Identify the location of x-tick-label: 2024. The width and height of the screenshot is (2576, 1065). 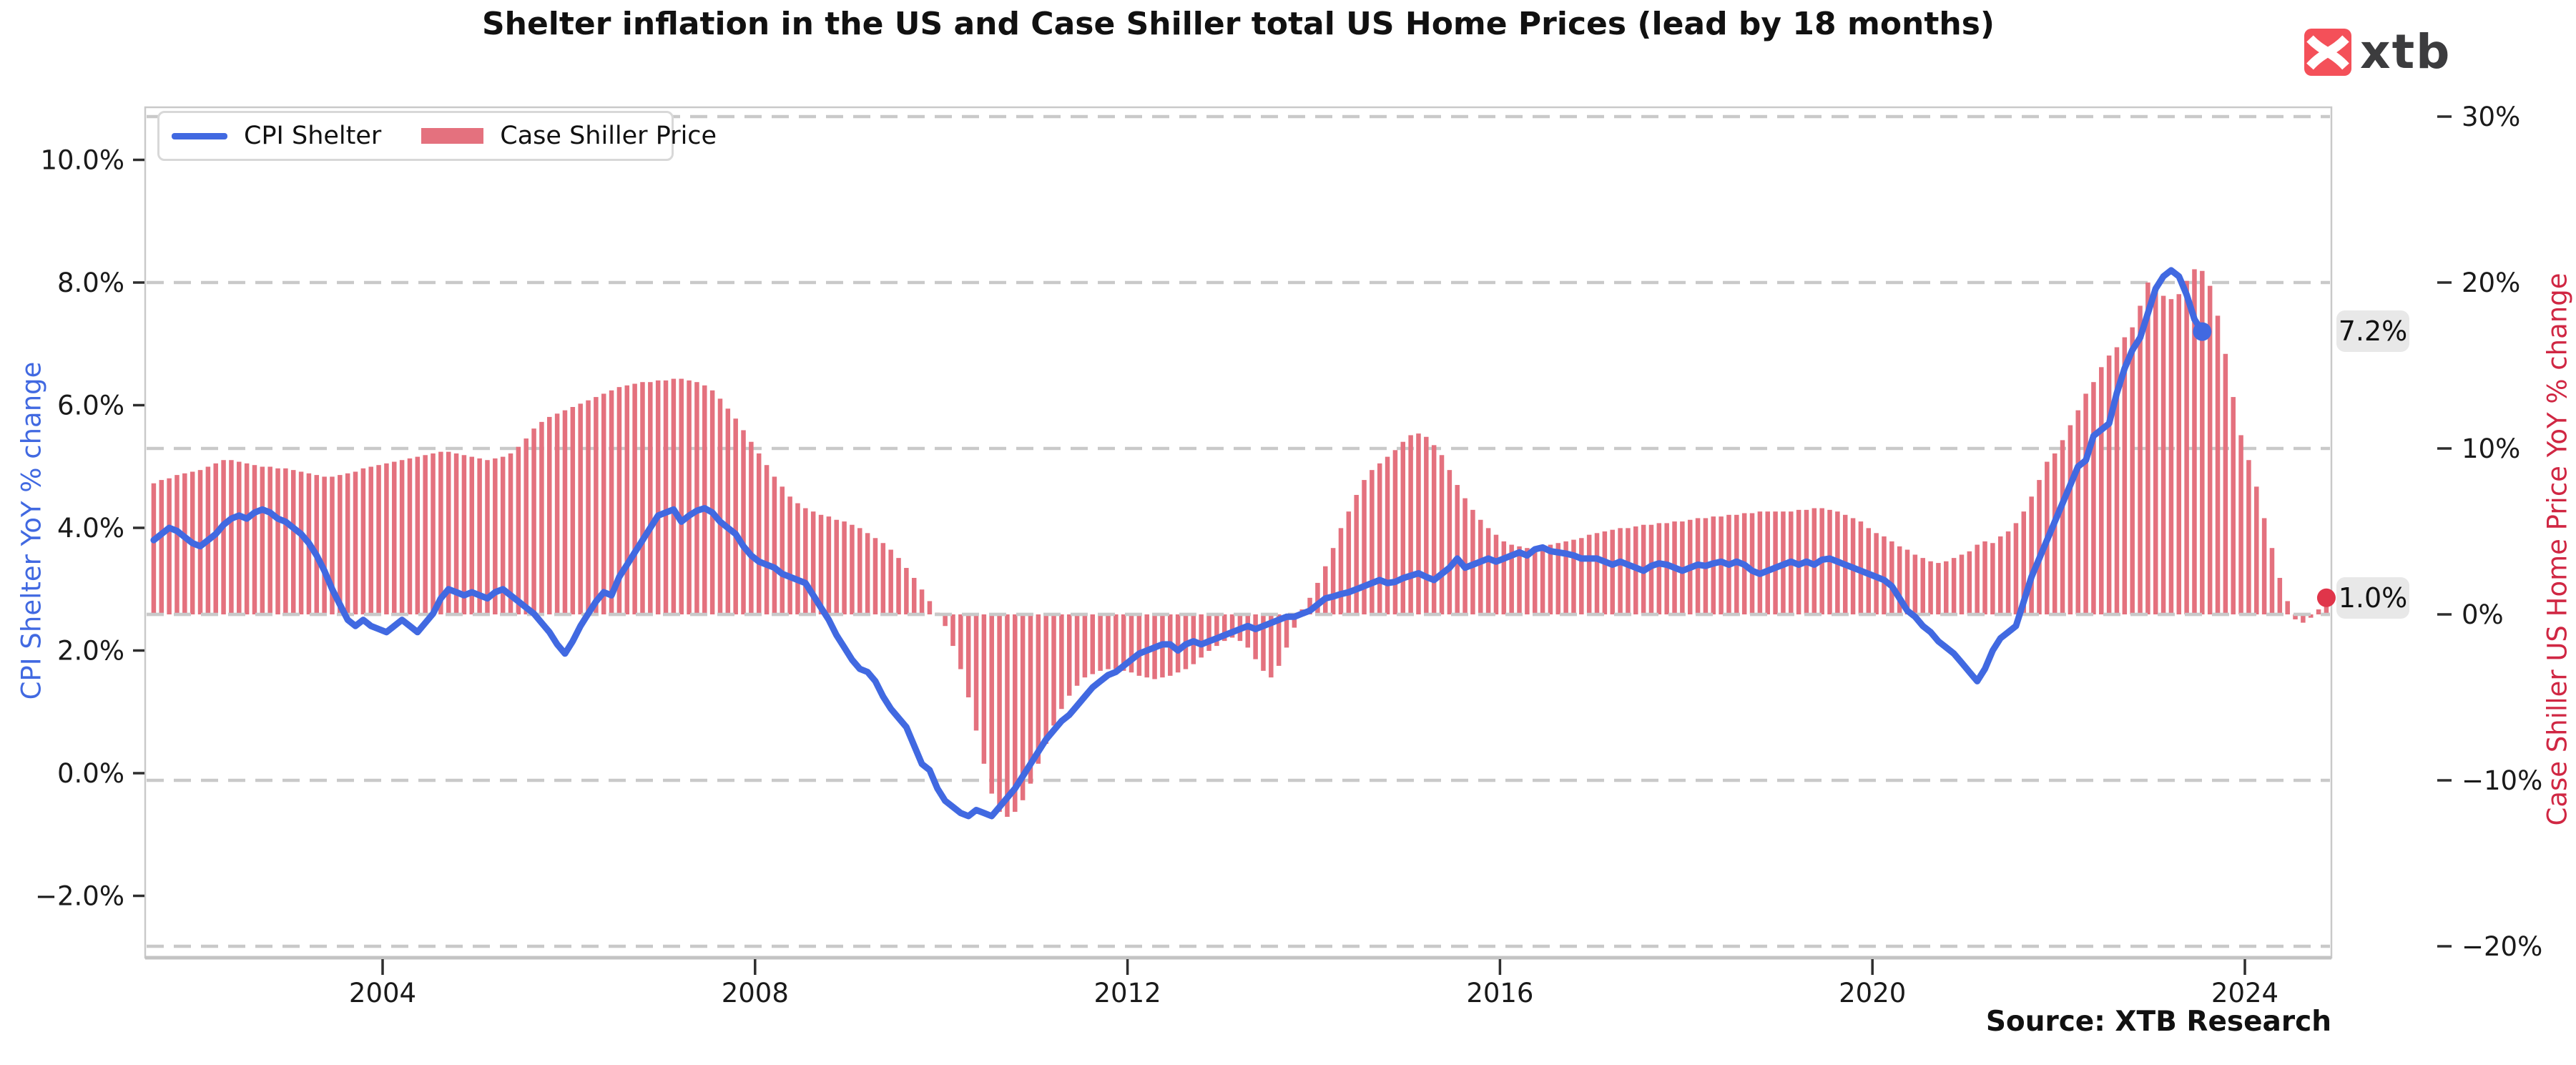
(2245, 993).